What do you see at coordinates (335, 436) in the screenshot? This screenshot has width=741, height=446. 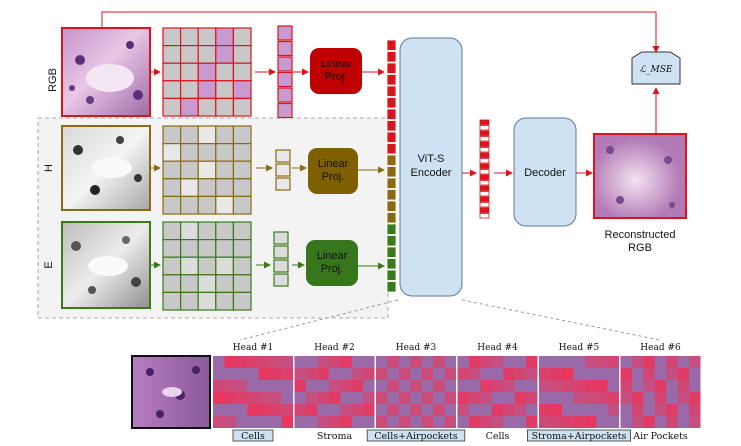 I see `head-tag: Stroma` at bounding box center [335, 436].